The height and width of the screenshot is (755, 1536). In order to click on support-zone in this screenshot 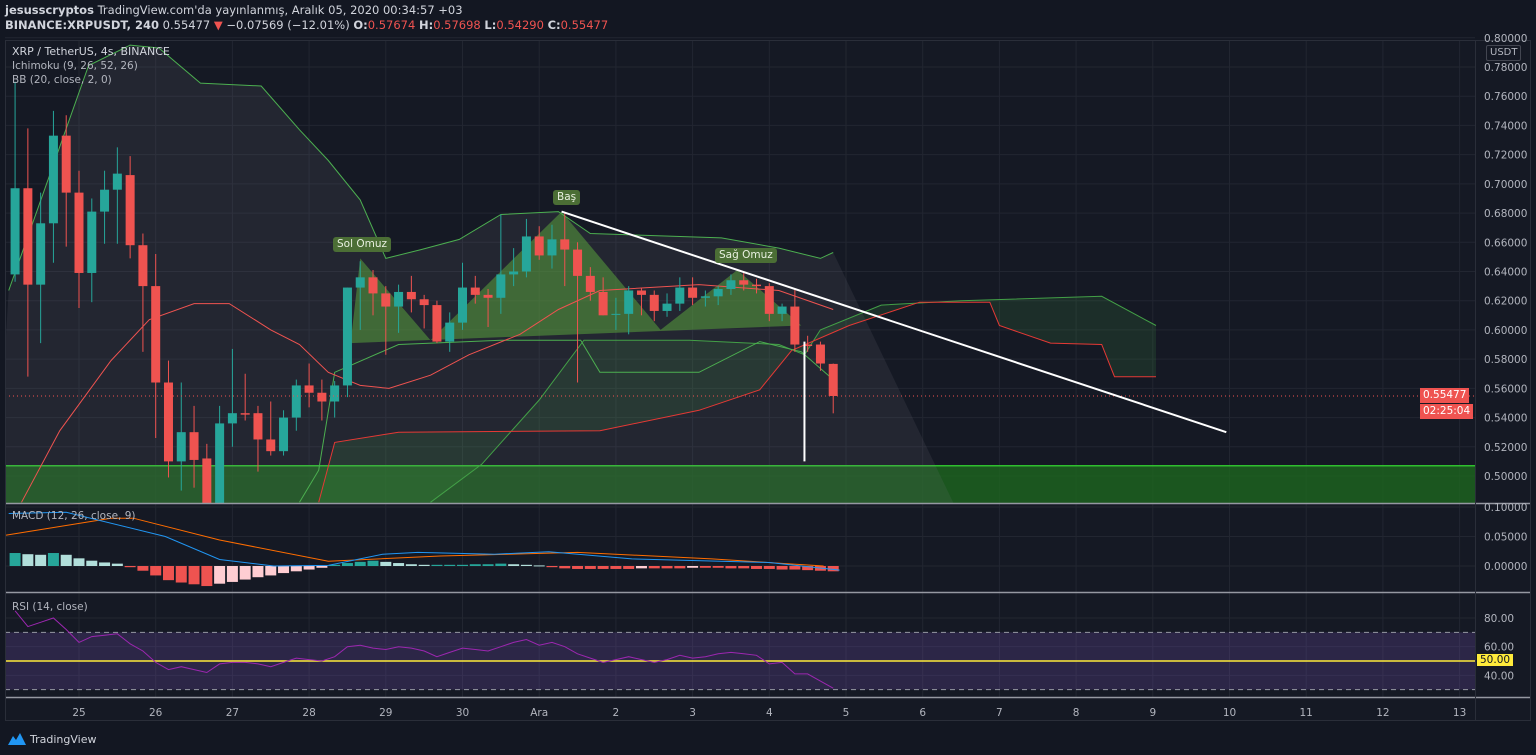, I will do `click(740, 489)`.